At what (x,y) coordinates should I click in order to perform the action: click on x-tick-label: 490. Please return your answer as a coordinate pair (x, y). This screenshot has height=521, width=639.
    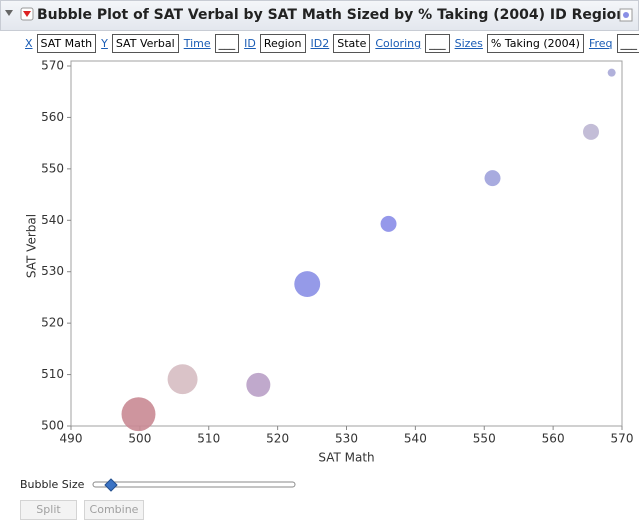
    Looking at the image, I should click on (71, 439).